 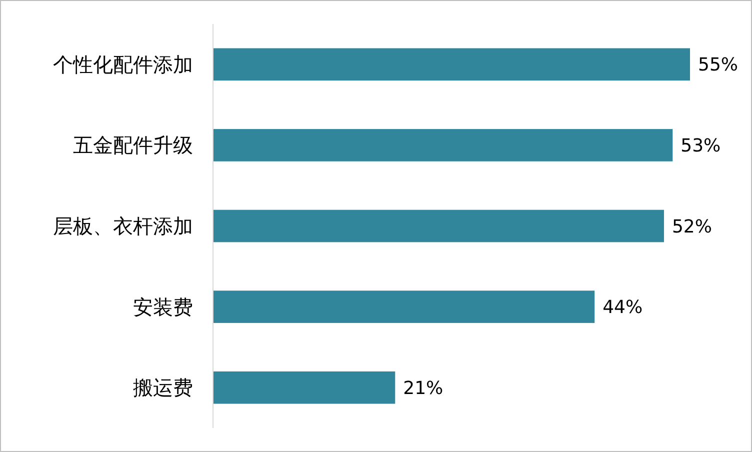 What do you see at coordinates (163, 306) in the screenshot?
I see `y-tick-label: 安装费` at bounding box center [163, 306].